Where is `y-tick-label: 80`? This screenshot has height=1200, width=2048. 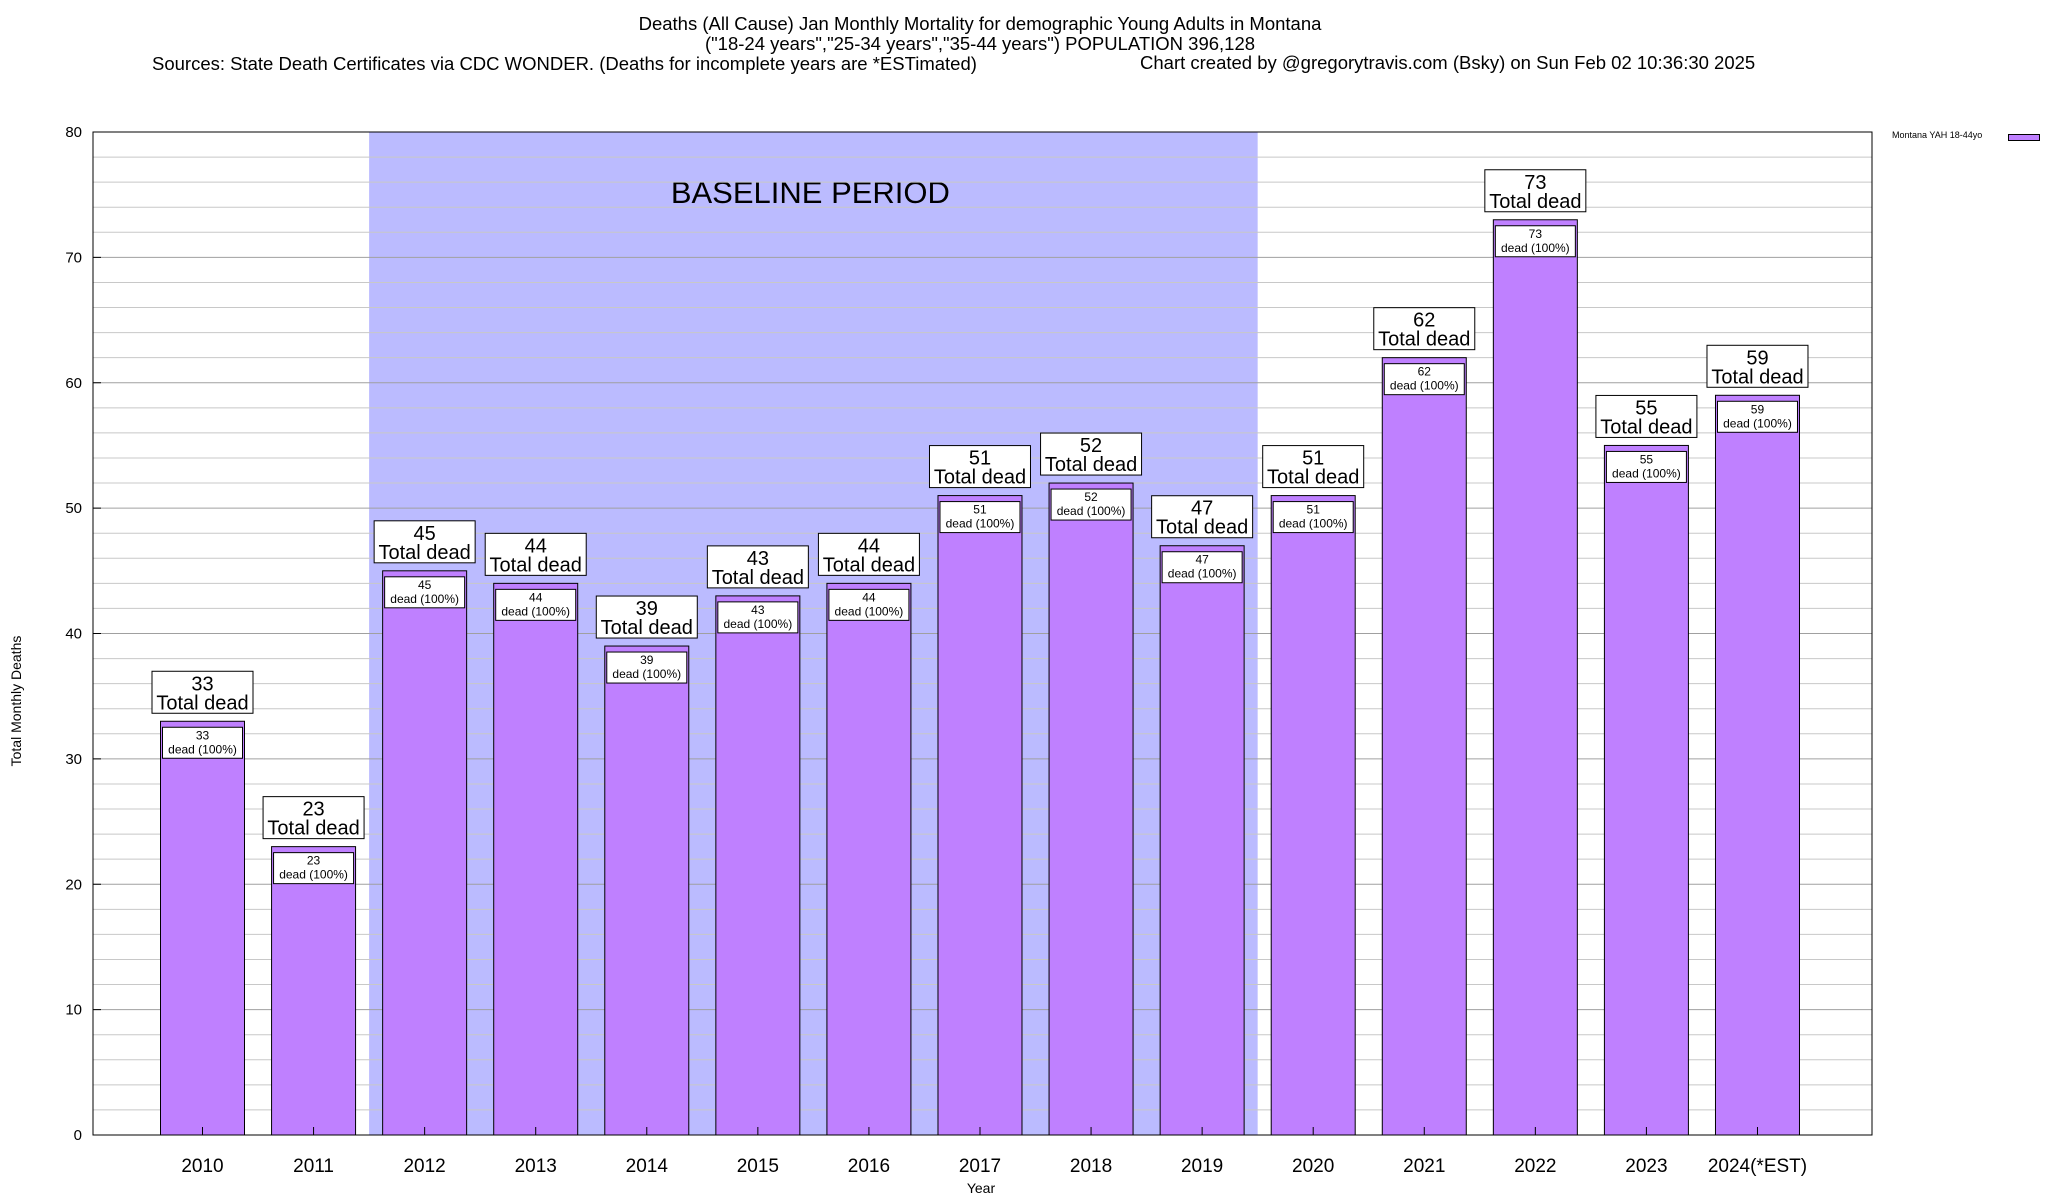
y-tick-label: 80 is located at coordinates (73, 132).